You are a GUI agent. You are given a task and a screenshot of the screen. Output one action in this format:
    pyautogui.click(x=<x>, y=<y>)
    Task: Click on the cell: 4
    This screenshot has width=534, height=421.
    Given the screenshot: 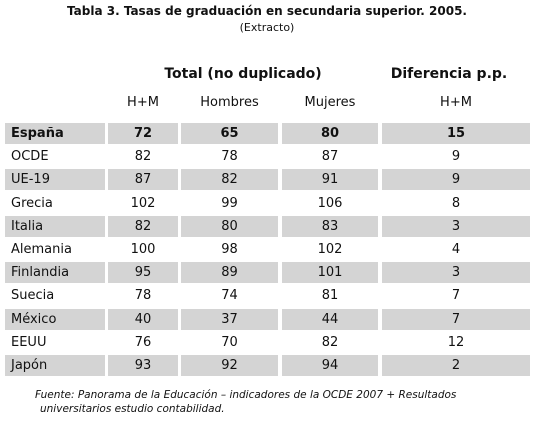 What is the action you would take?
    pyautogui.click(x=456, y=249)
    